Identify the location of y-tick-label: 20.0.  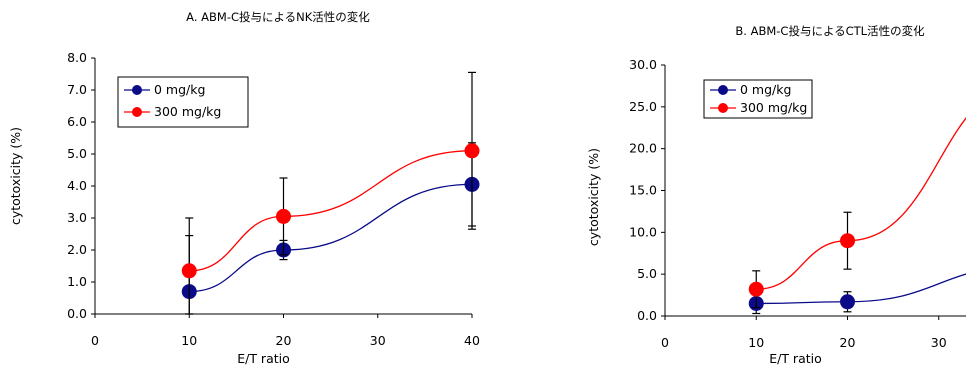
(643, 148).